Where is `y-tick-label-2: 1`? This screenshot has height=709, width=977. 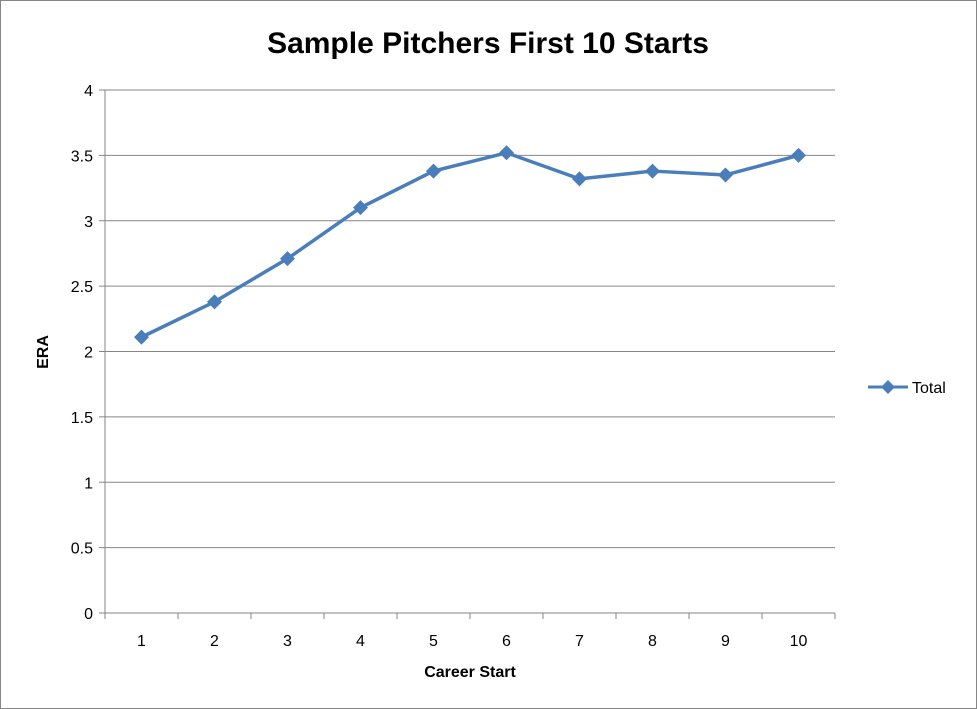 y-tick-label-2: 1 is located at coordinates (88, 483).